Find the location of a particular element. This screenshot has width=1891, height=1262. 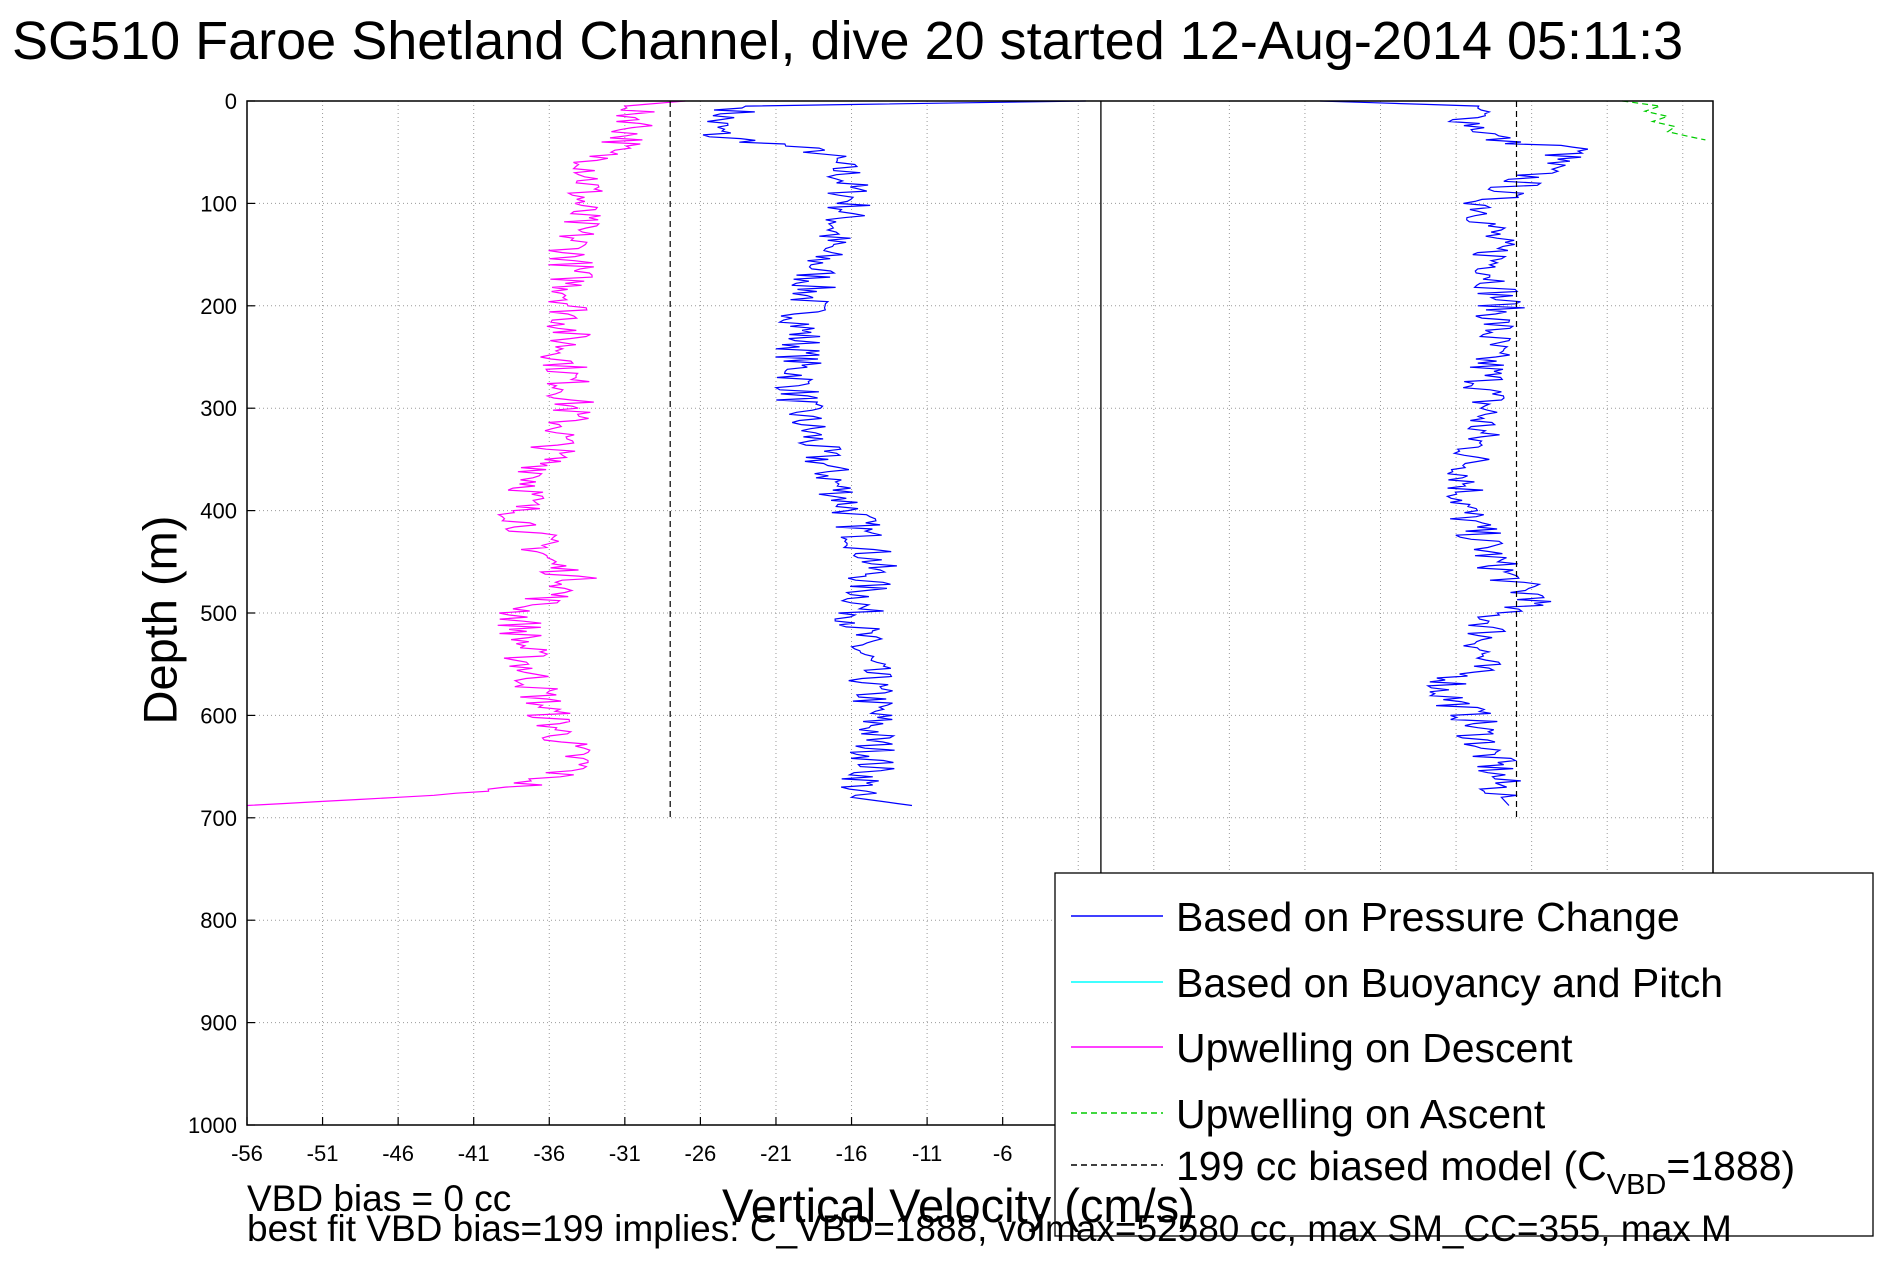

y-tick-label: 100 is located at coordinates (218, 203).